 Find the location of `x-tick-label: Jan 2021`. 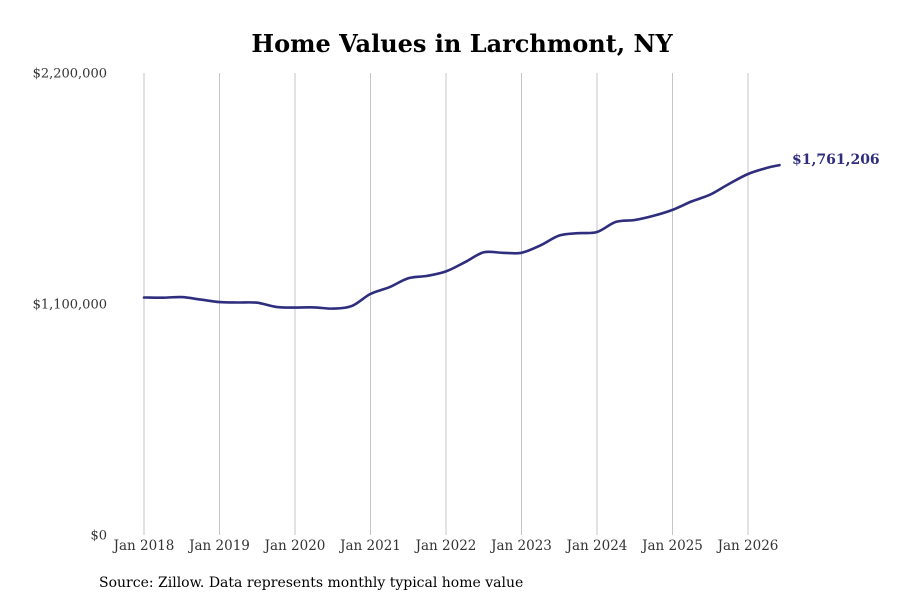

x-tick-label: Jan 2021 is located at coordinates (369, 546).